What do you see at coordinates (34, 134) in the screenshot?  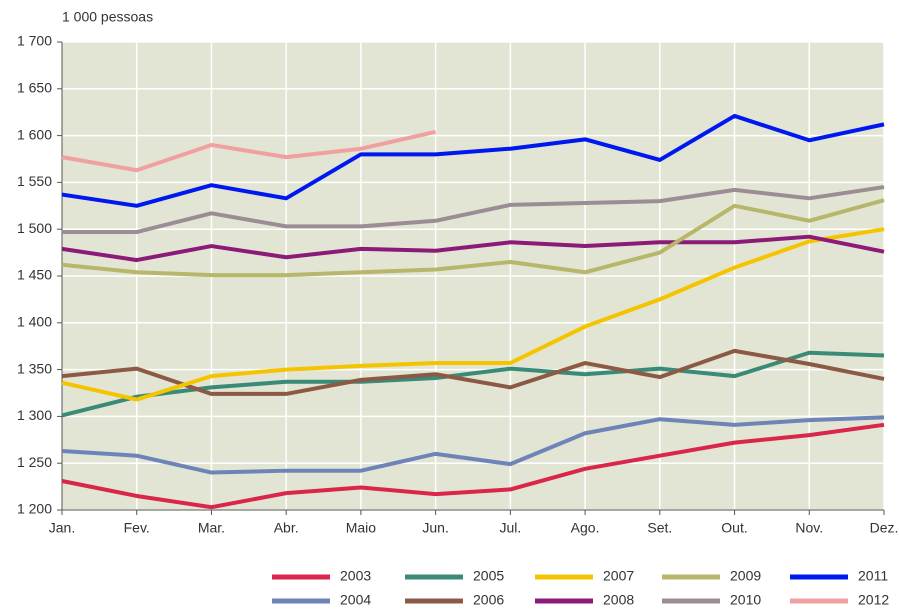 I see `y-tick-label: 1 600` at bounding box center [34, 134].